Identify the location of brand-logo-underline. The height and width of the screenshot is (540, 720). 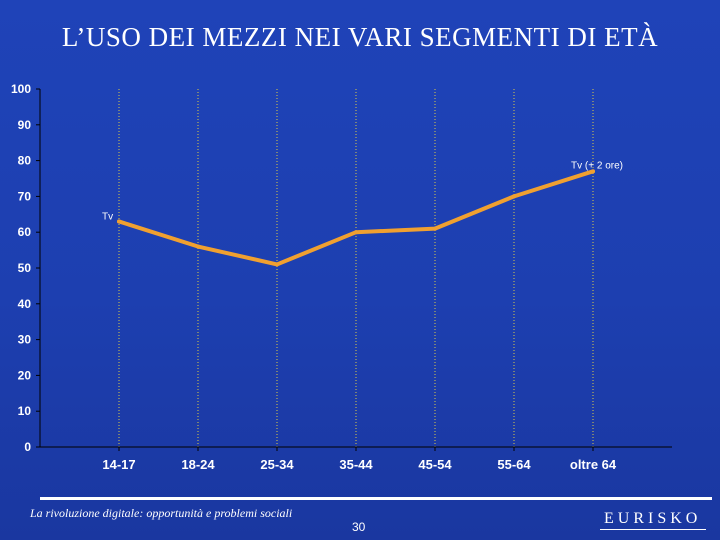
(653, 529).